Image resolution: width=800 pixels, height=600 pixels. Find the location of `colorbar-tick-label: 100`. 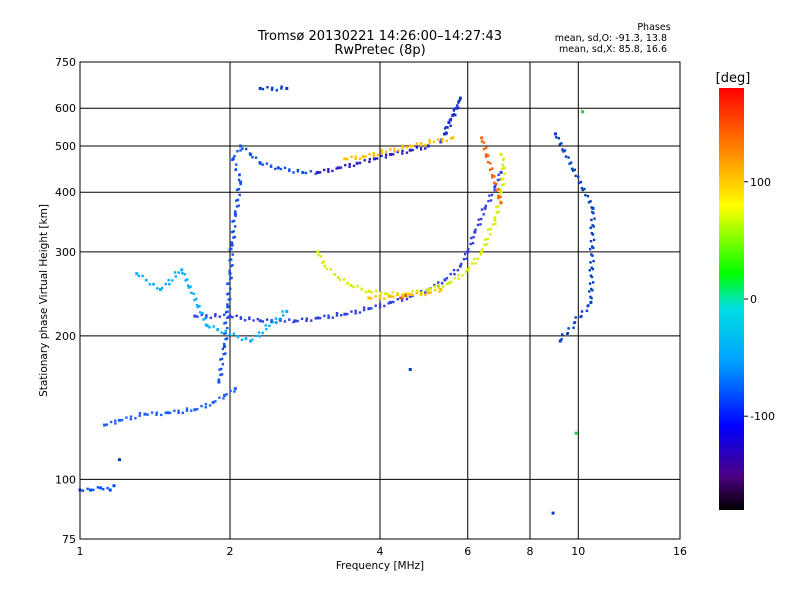

colorbar-tick-label: 100 is located at coordinates (760, 182).